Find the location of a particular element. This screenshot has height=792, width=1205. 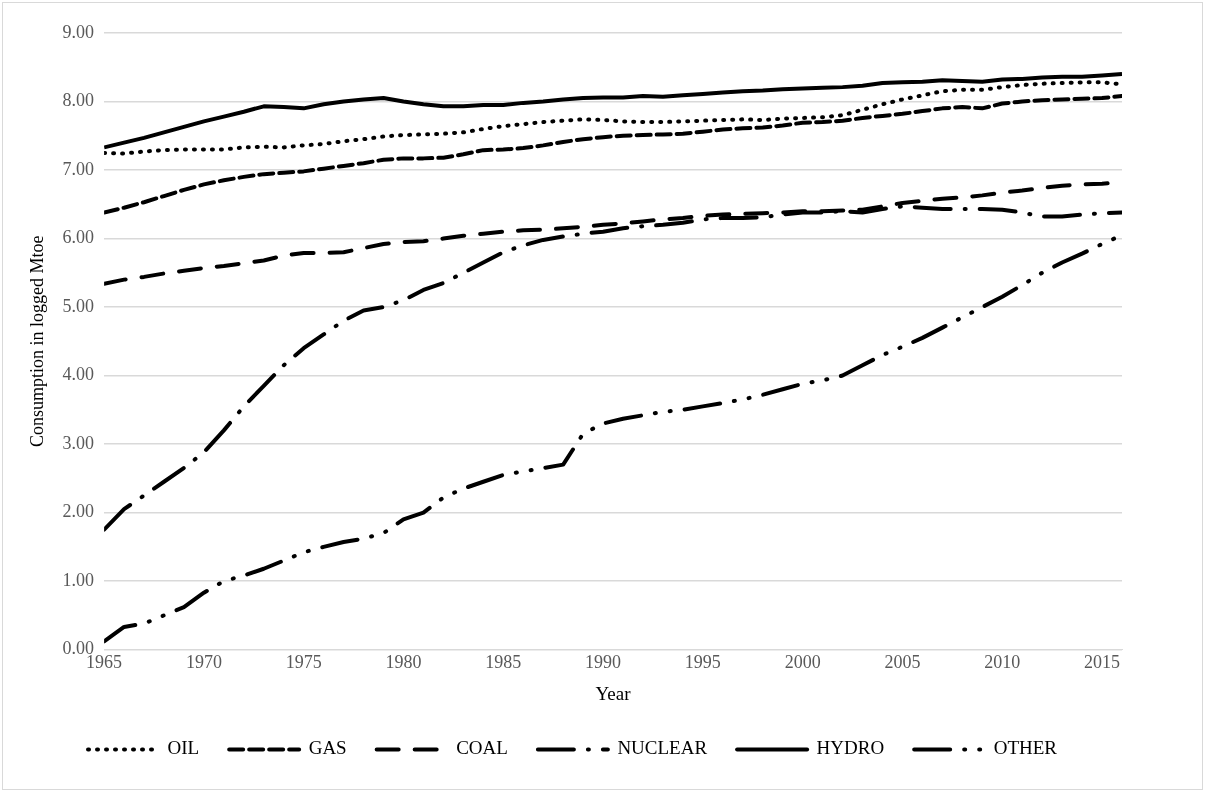

y-tick-label: 1.00 is located at coordinates (78, 579).